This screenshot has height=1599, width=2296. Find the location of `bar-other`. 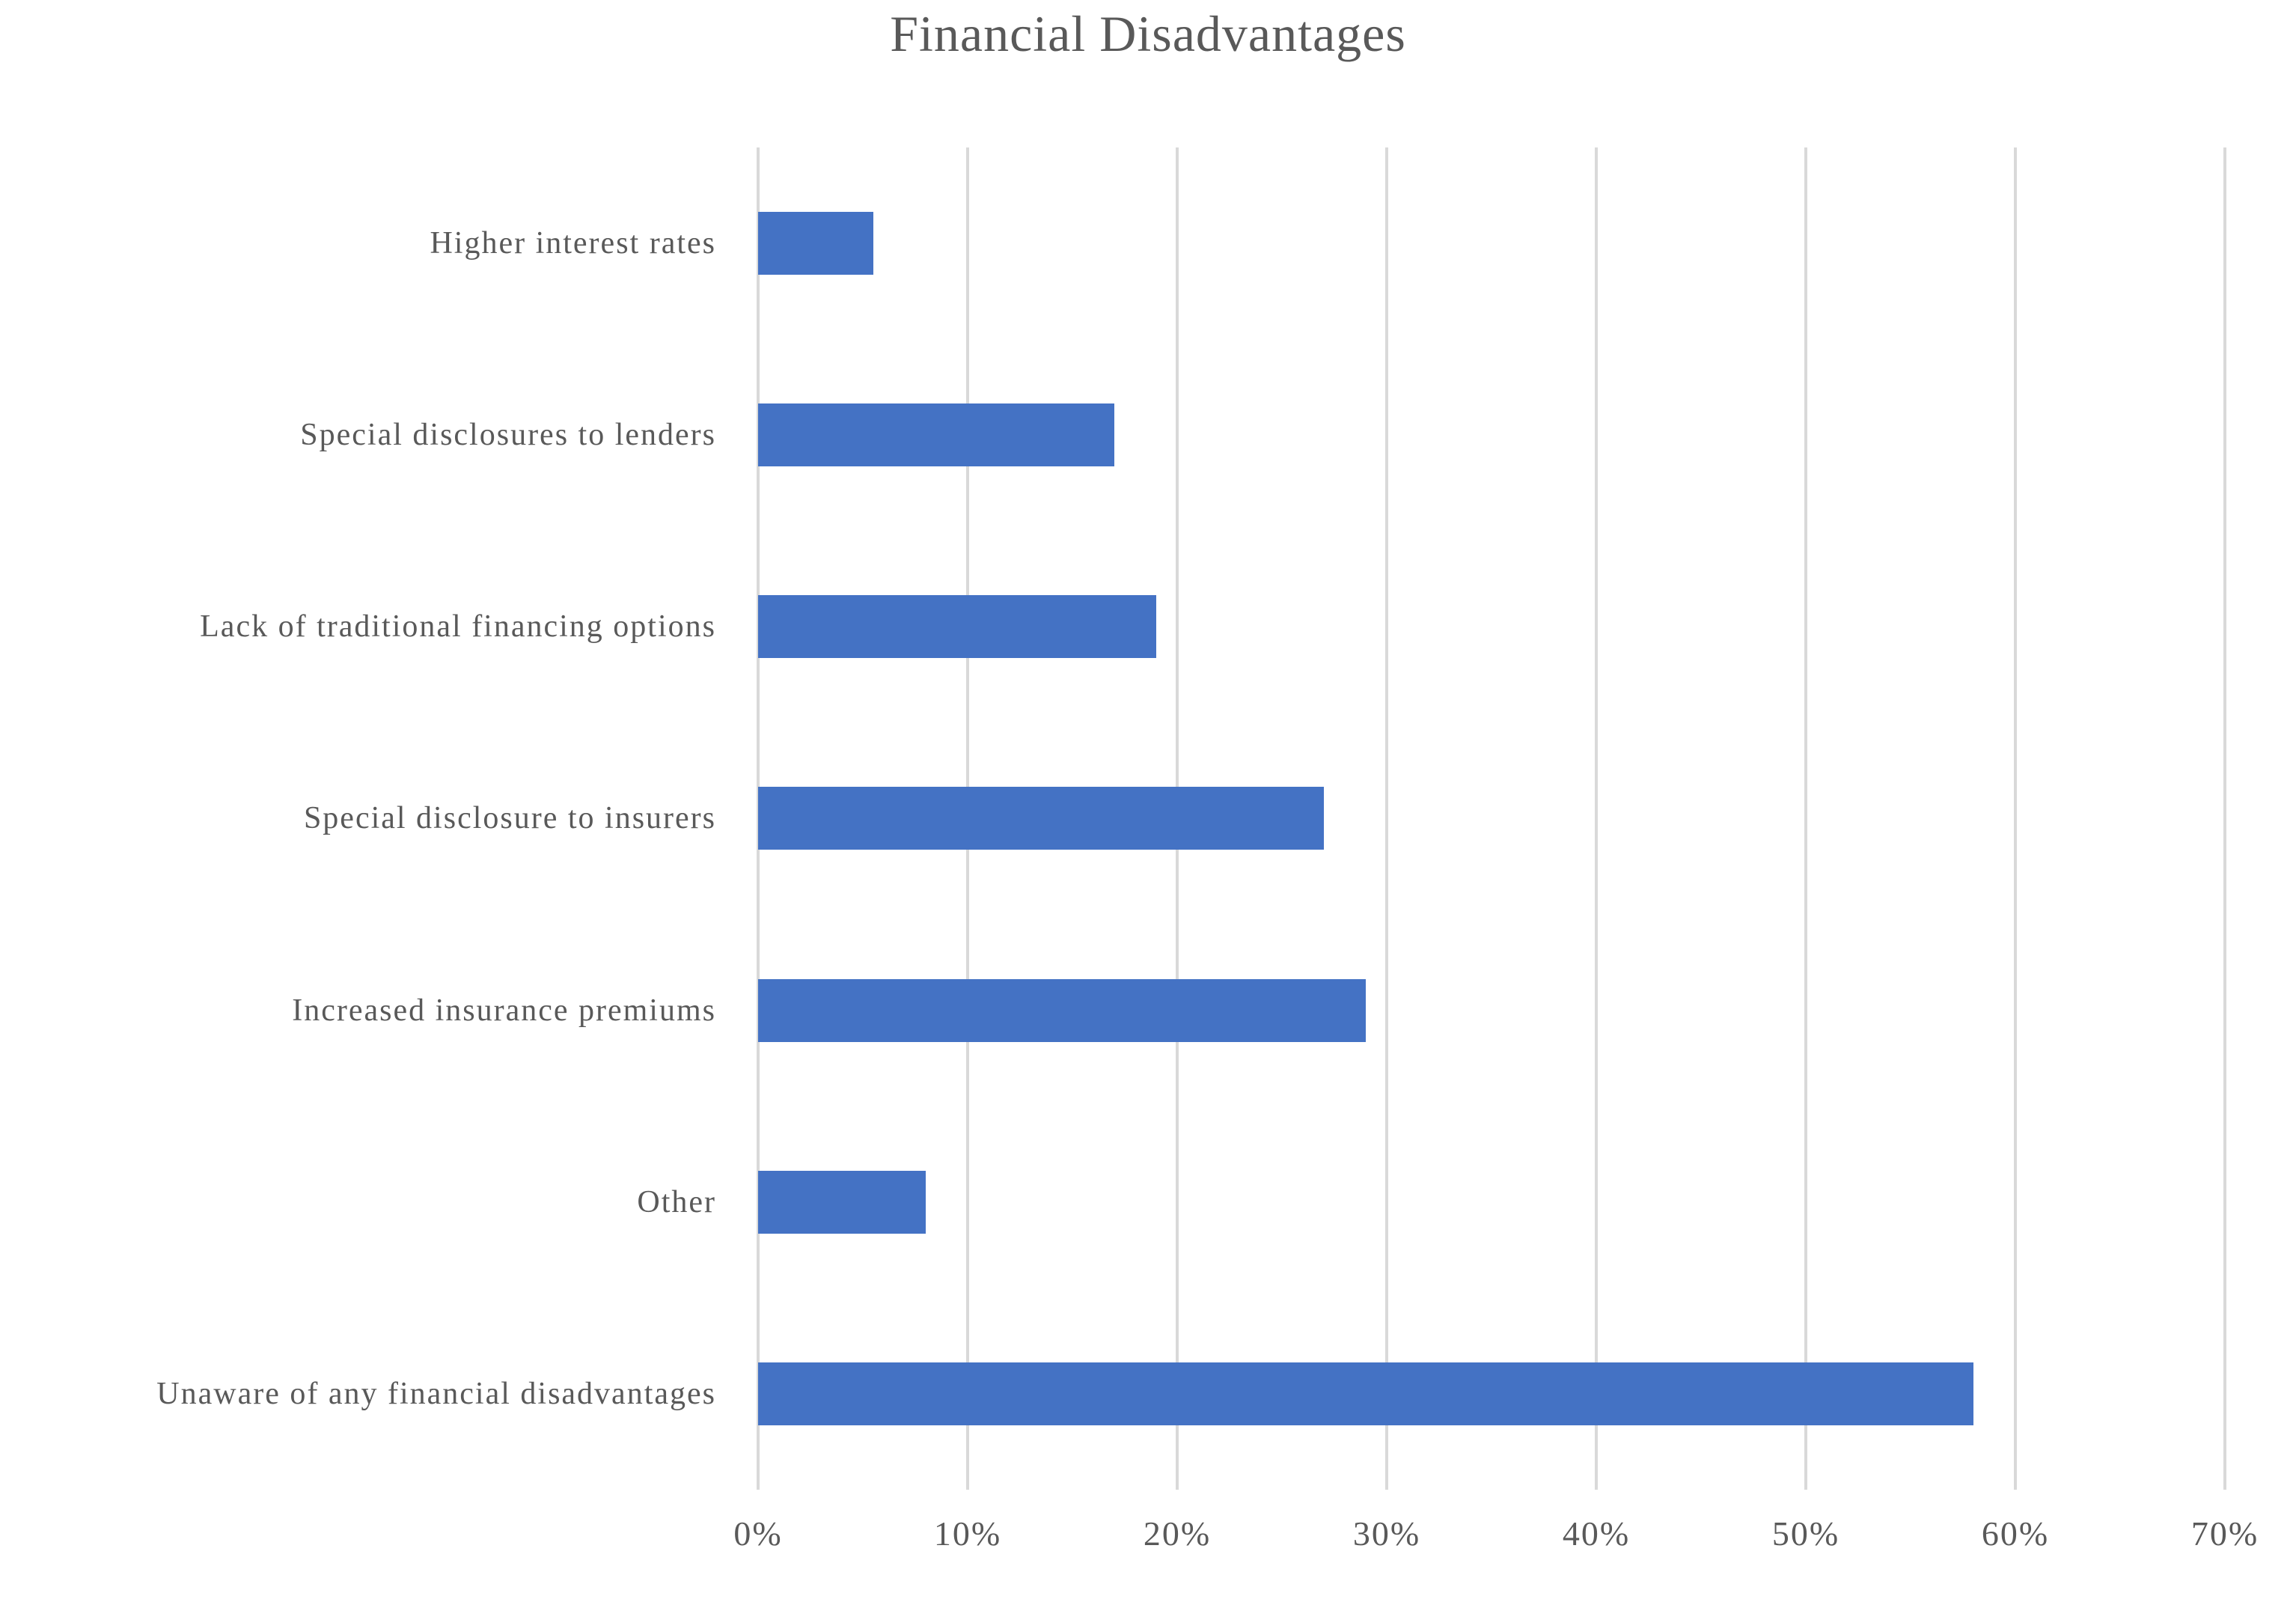

bar-other is located at coordinates (842, 1202).